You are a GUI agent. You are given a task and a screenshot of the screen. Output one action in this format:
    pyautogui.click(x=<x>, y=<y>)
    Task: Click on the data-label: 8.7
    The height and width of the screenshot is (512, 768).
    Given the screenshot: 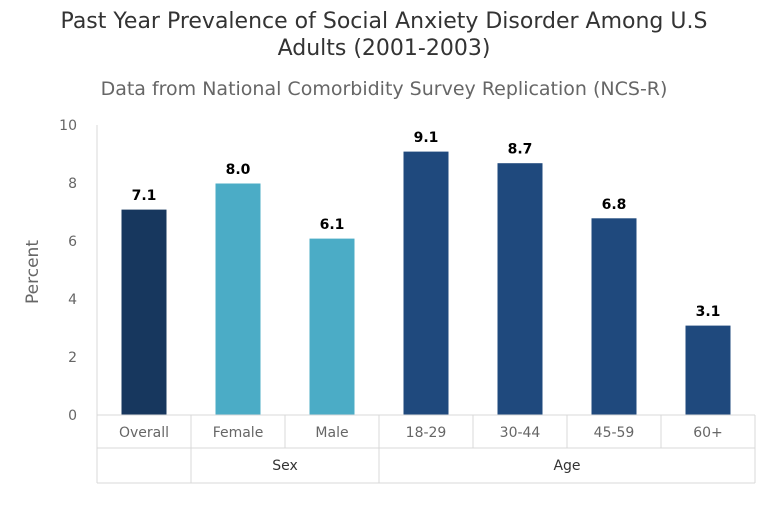 What is the action you would take?
    pyautogui.click(x=520, y=150)
    